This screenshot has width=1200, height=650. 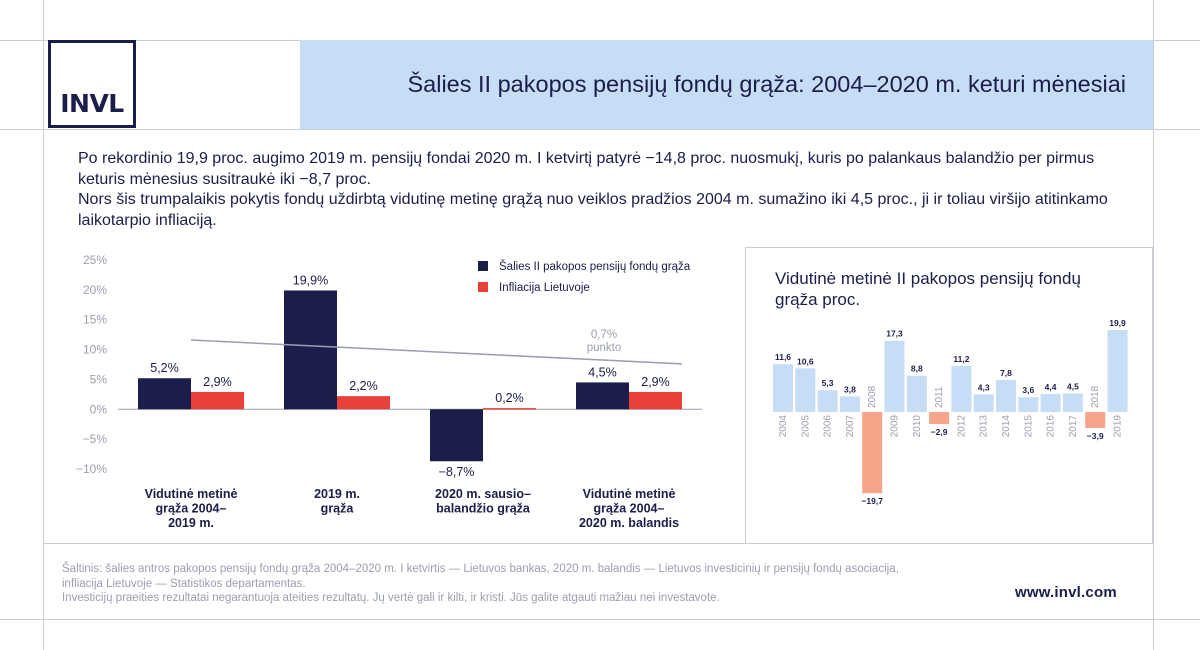 What do you see at coordinates (805, 426) in the screenshot?
I see `year-label: 2005` at bounding box center [805, 426].